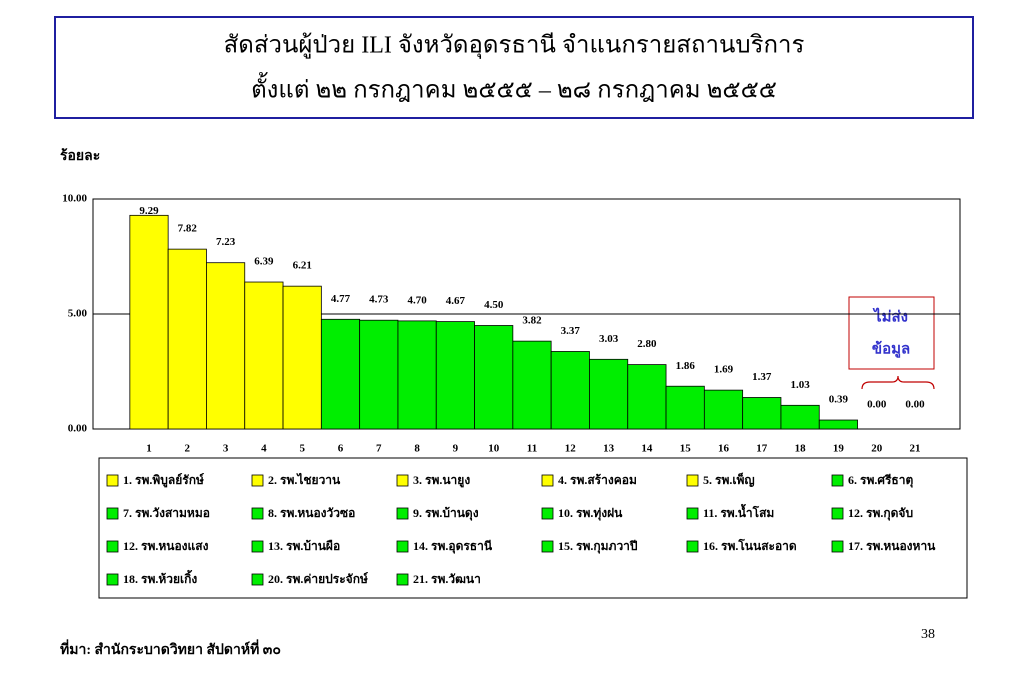 This screenshot has width=1023, height=682. Describe the element at coordinates (149, 211) in the screenshot. I see `value-label: 9.29` at that location.